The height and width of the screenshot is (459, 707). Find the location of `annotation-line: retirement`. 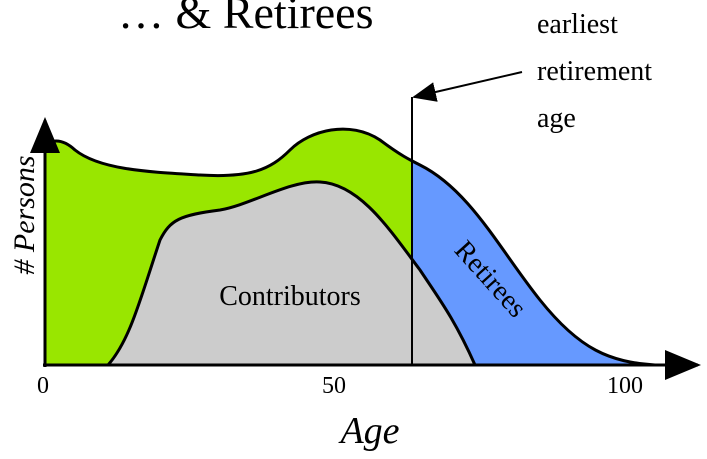

annotation-line: retirement is located at coordinates (594, 71).